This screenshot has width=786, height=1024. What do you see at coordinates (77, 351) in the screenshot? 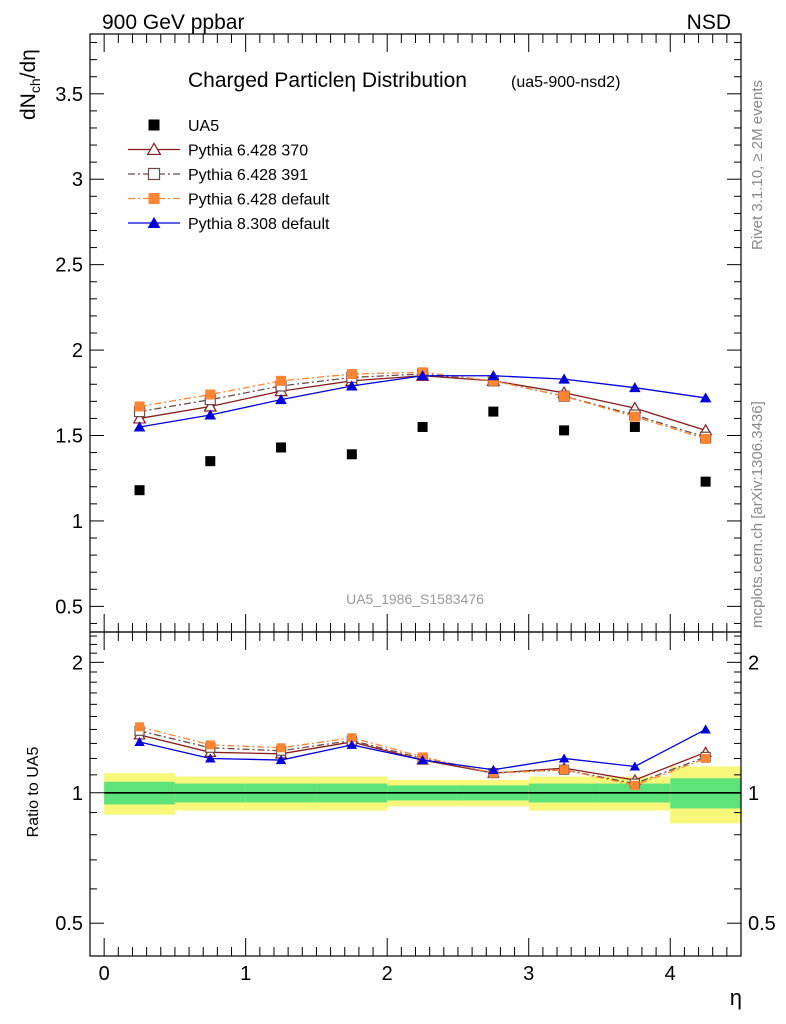
I see `main-y-tick-label: 2` at bounding box center [77, 351].